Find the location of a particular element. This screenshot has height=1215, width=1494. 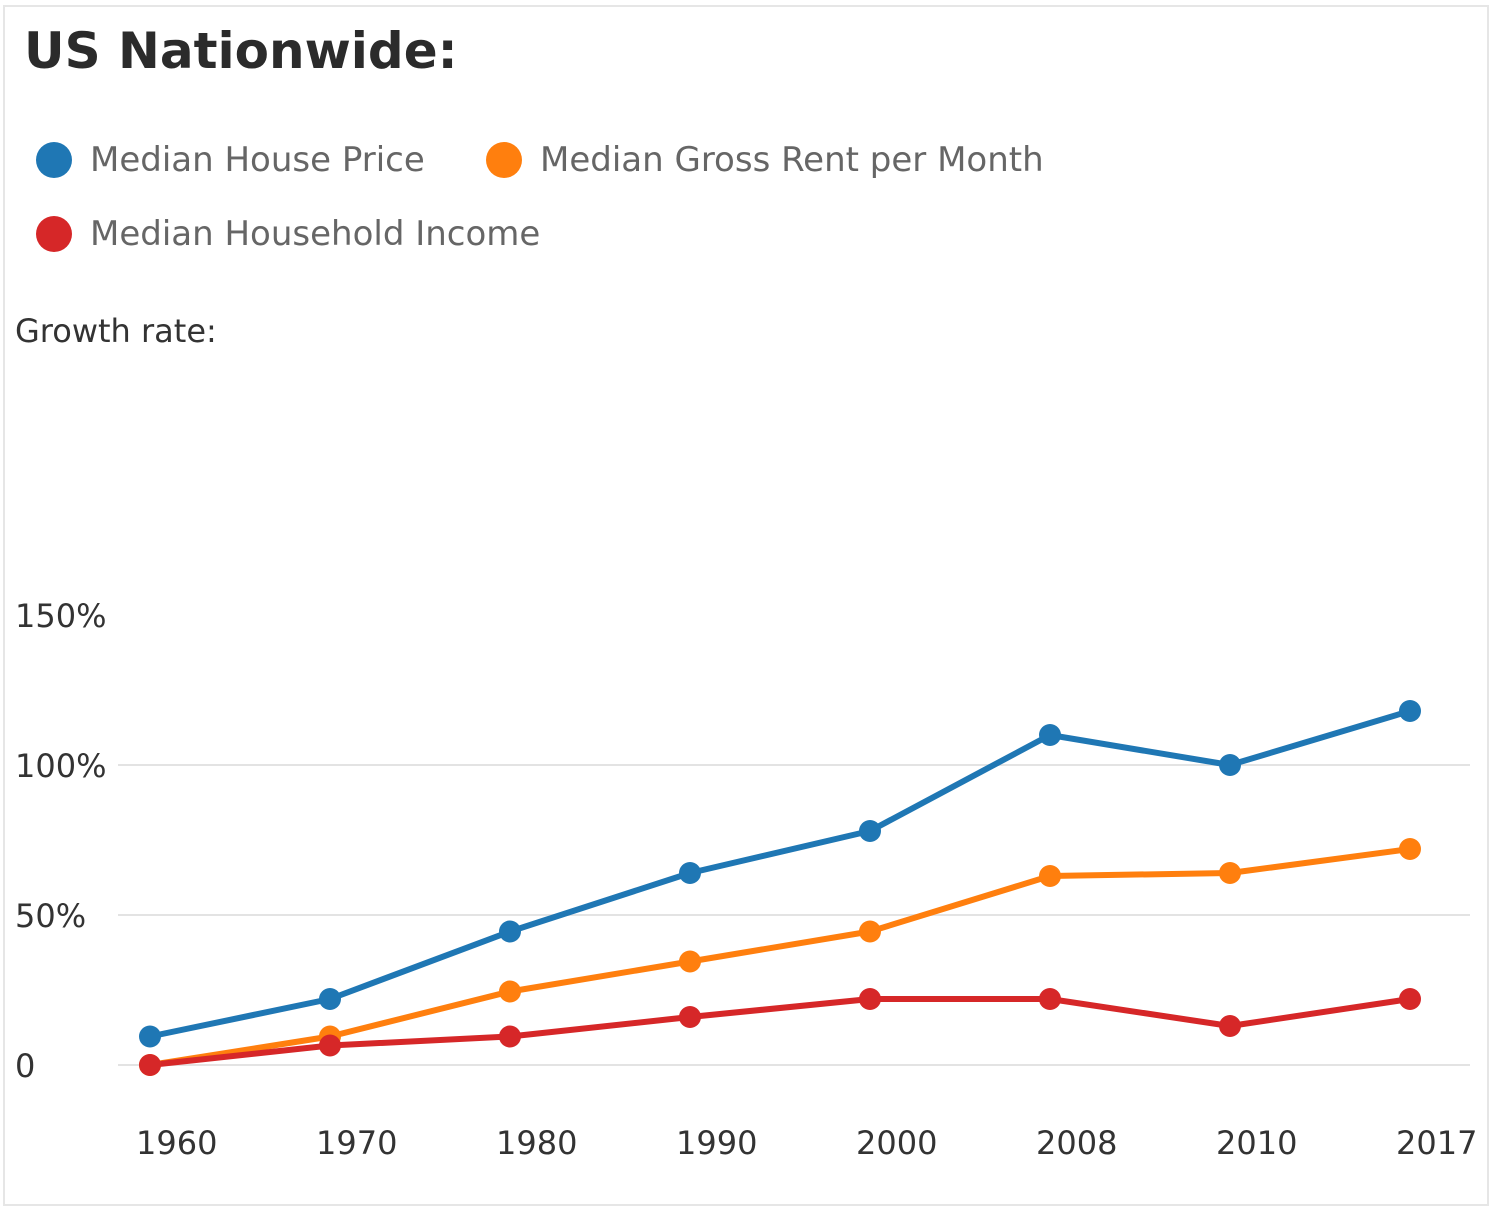

legend-label: Median Household Income is located at coordinates (315, 234).